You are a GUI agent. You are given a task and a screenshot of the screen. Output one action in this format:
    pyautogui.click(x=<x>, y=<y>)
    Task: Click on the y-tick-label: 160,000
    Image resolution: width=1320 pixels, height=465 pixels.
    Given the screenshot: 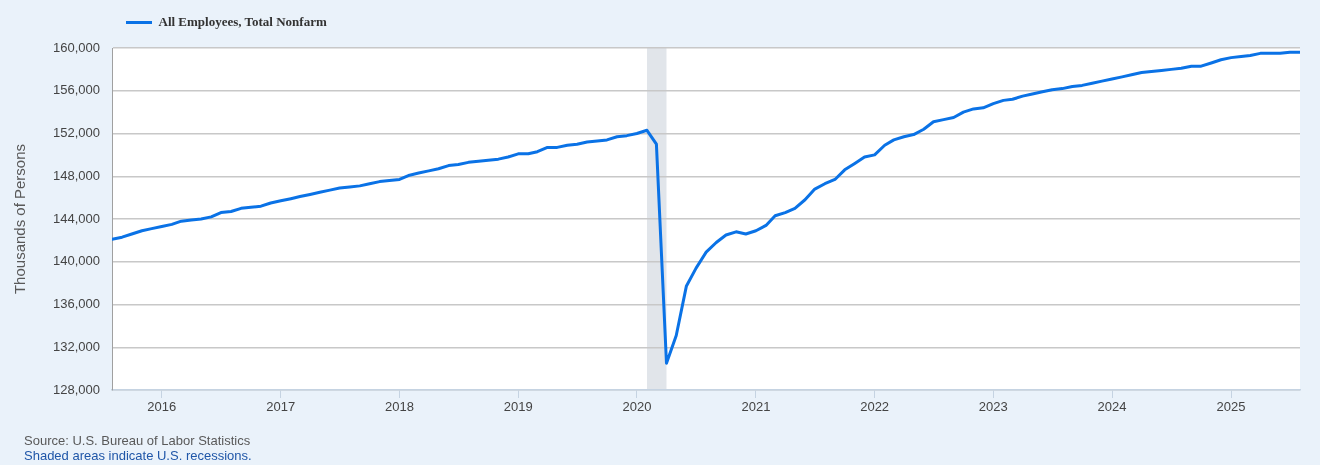 What is the action you would take?
    pyautogui.click(x=76, y=47)
    